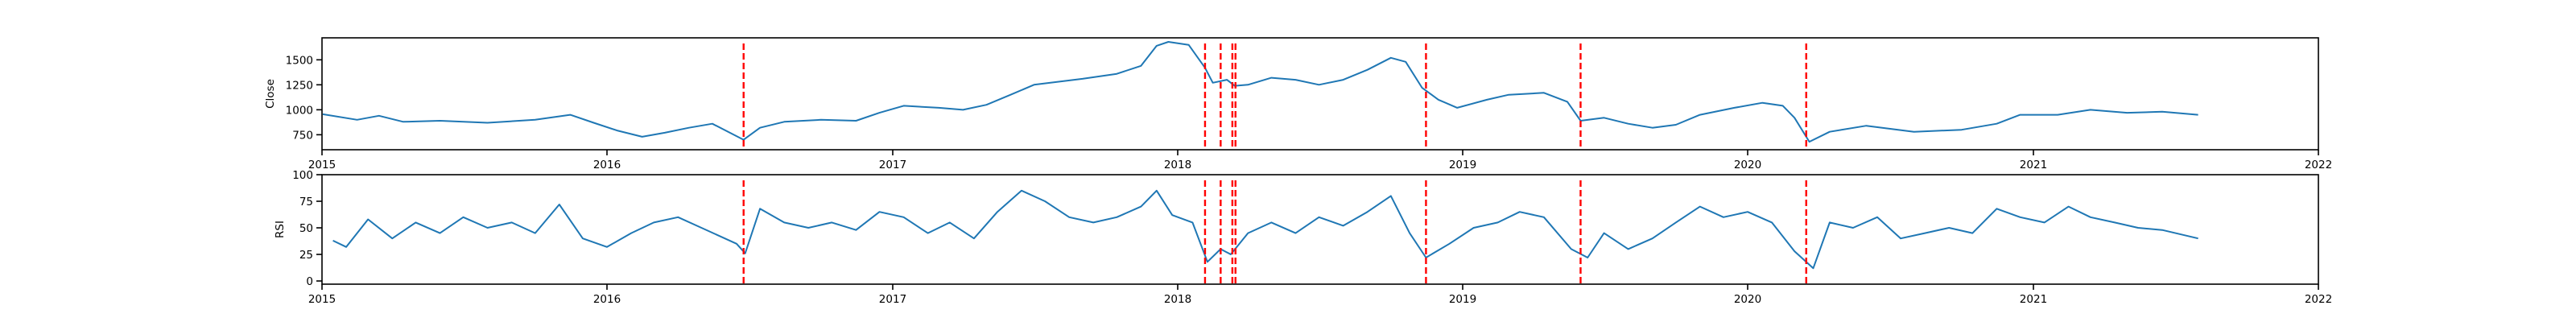  What do you see at coordinates (306, 255) in the screenshot?
I see `y-tick-label: 25` at bounding box center [306, 255].